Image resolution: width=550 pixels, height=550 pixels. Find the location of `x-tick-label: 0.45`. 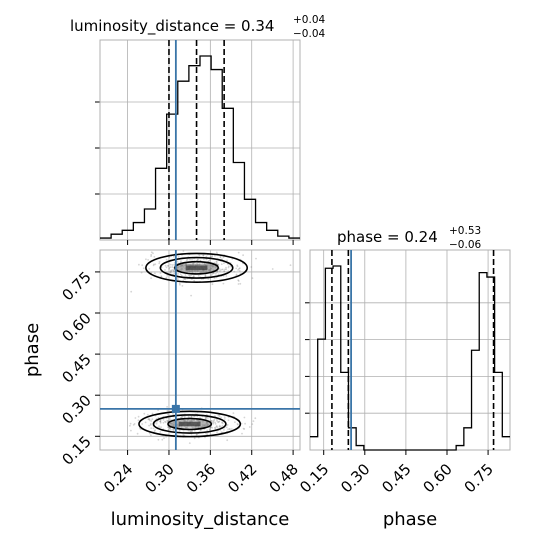

x-tick-label: 0.45 is located at coordinates (396, 478).